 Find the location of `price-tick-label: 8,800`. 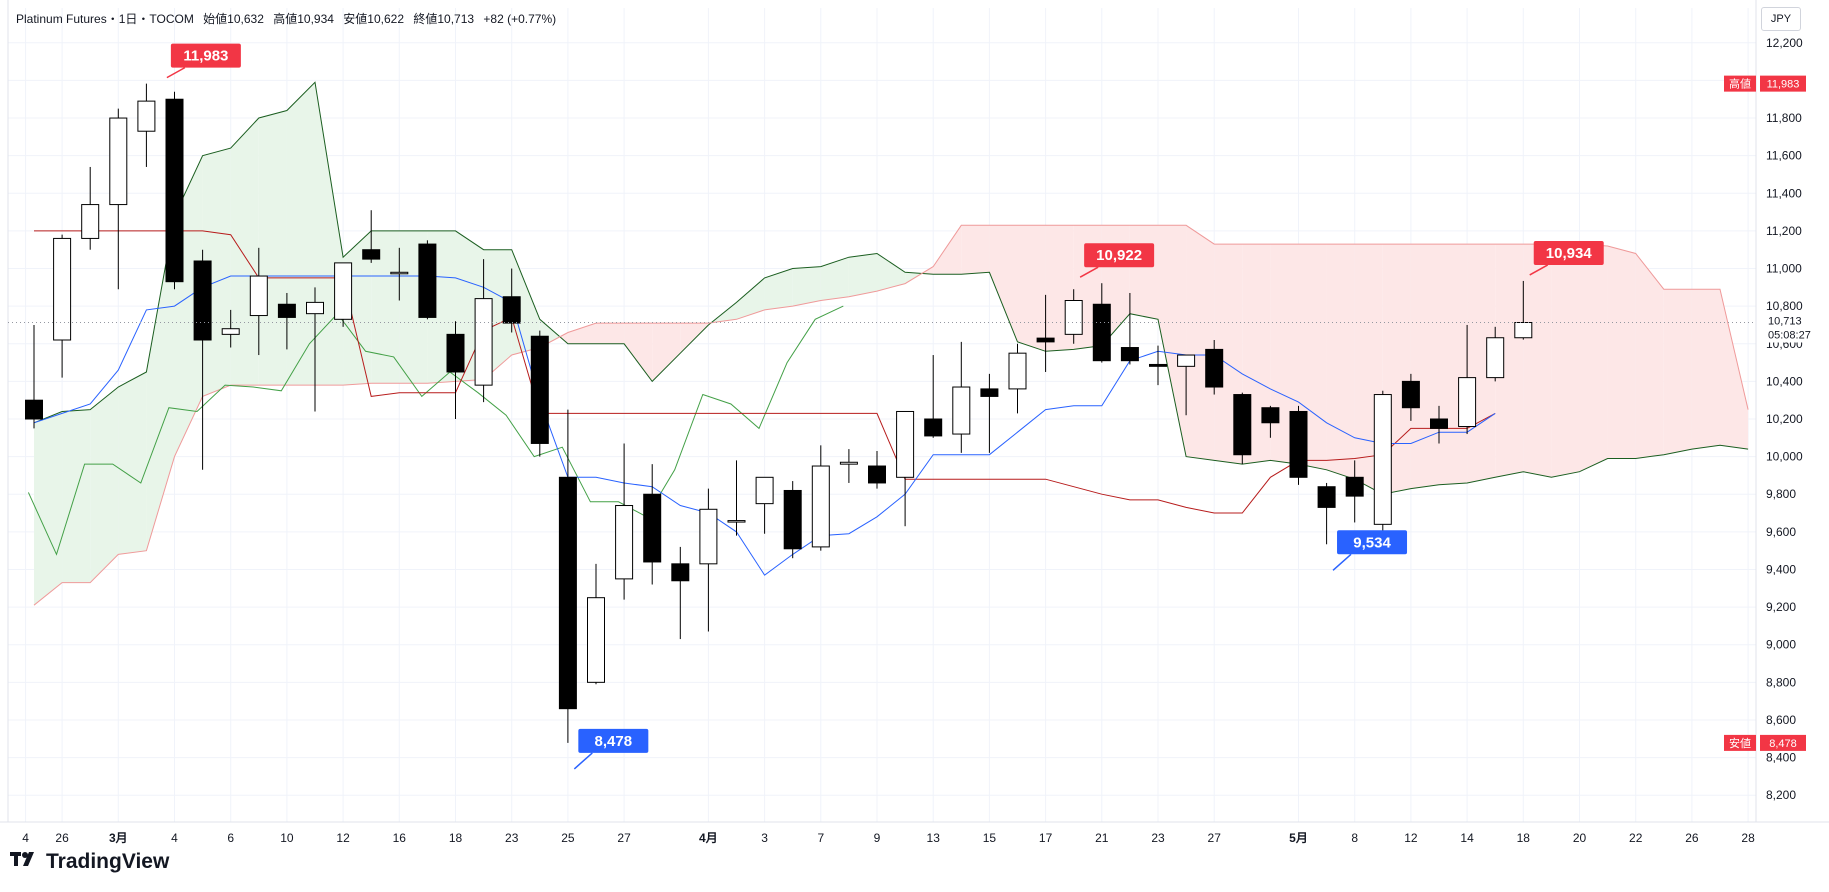

price-tick-label: 8,800 is located at coordinates (1781, 682).